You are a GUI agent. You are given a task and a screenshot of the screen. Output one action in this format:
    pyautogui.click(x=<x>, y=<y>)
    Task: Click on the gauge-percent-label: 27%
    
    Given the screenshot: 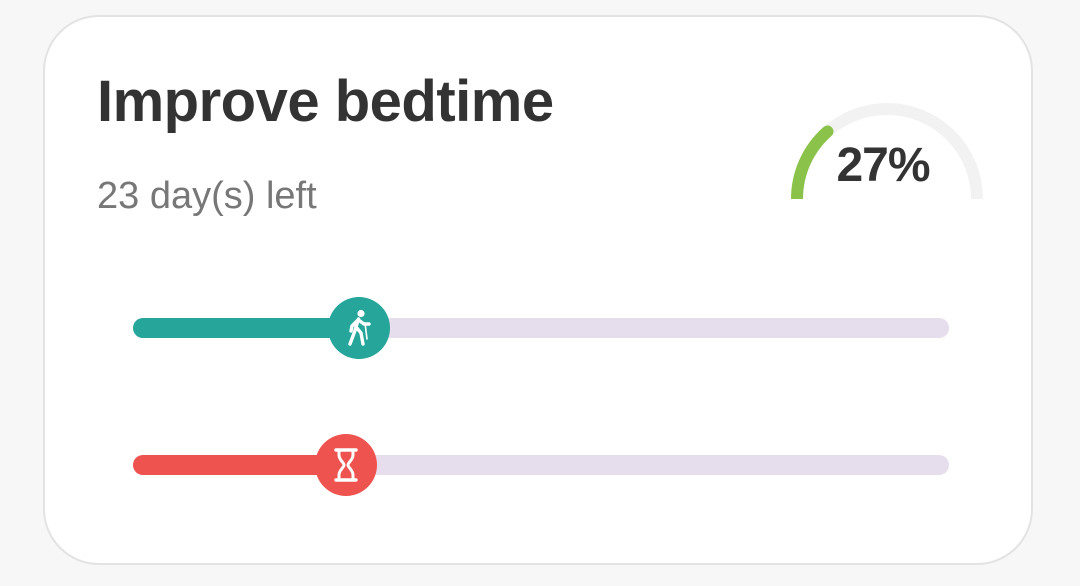 What is the action you would take?
    pyautogui.click(x=883, y=165)
    